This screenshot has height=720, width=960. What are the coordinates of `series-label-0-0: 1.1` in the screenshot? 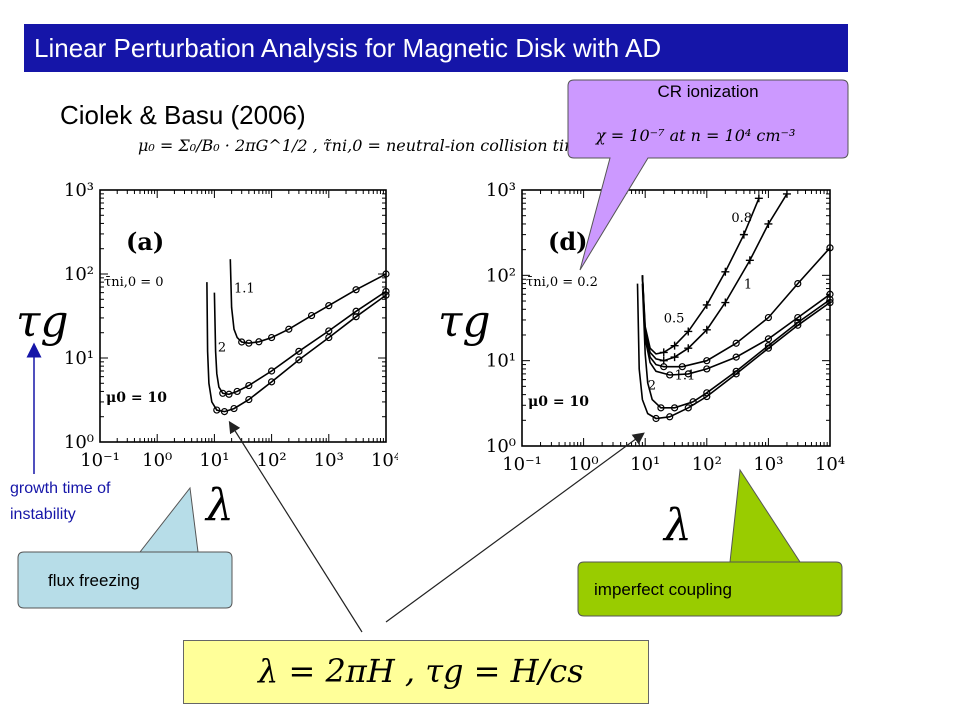 It's located at (244, 289).